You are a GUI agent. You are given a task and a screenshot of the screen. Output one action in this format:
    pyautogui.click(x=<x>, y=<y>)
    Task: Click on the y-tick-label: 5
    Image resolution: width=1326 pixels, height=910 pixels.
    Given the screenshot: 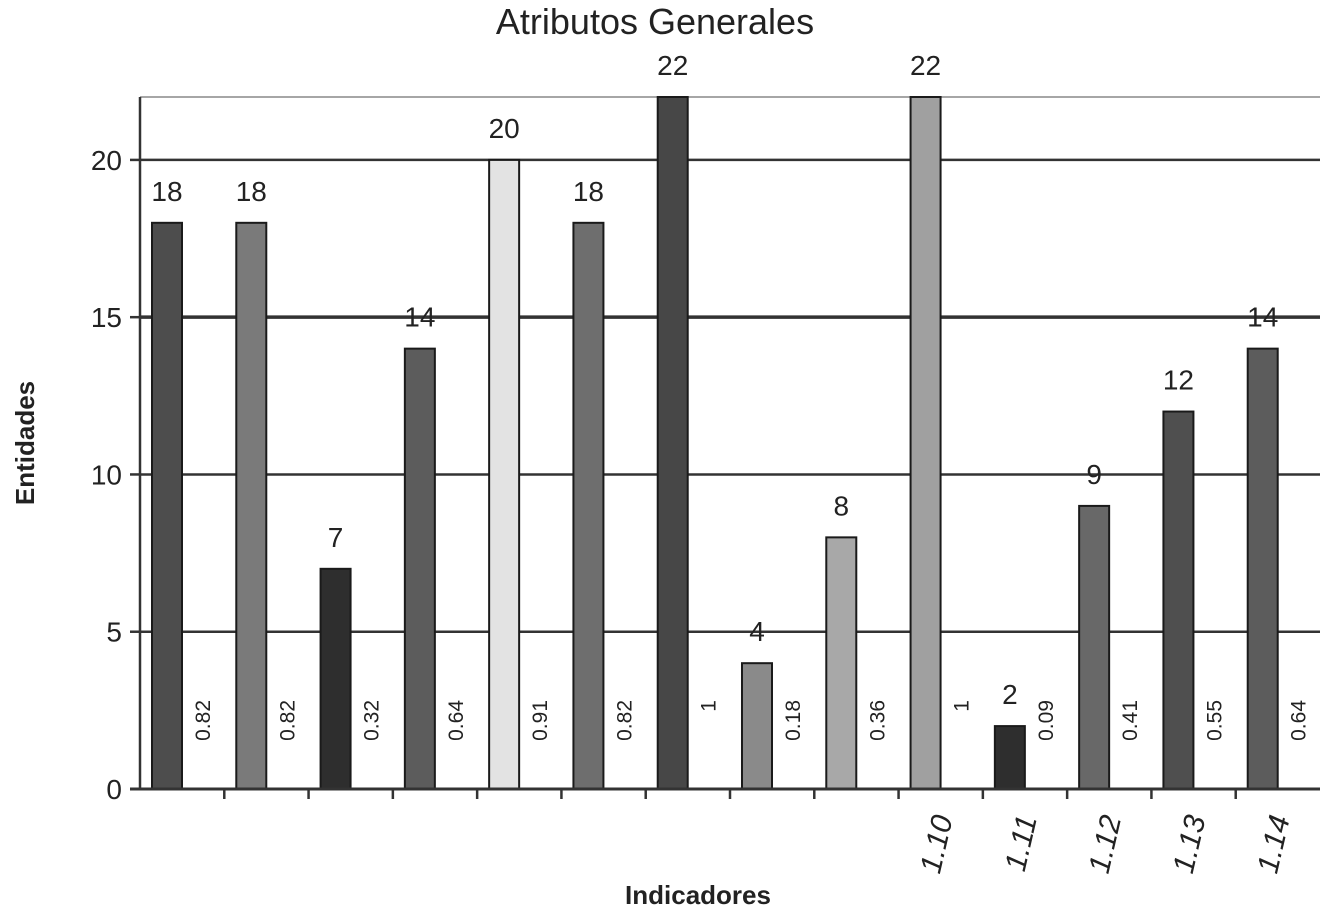 What is the action you would take?
    pyautogui.click(x=114, y=632)
    